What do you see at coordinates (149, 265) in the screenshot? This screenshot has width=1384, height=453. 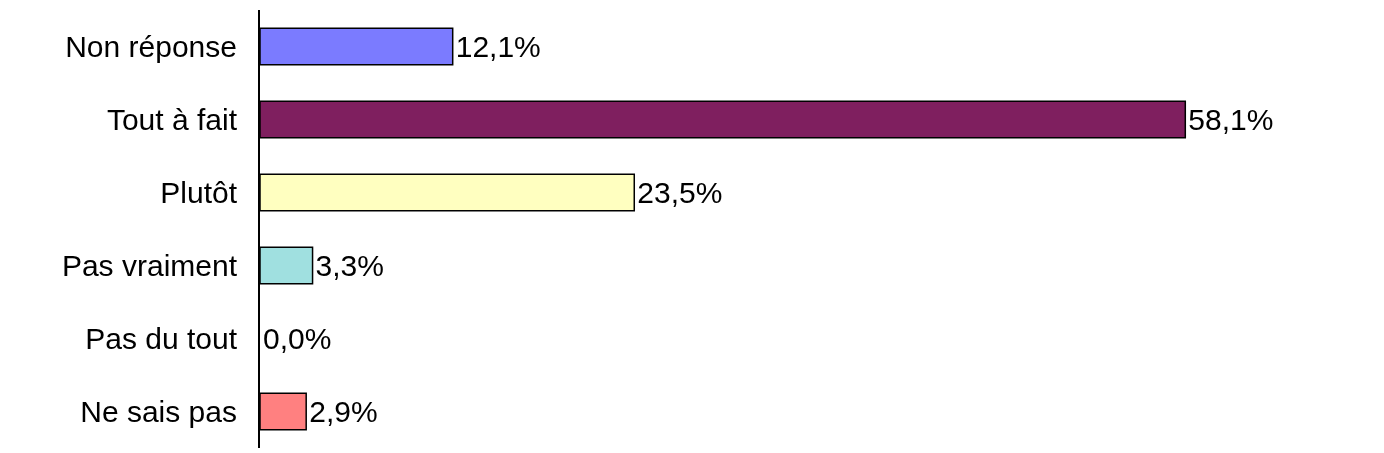 I see `y-tick-label: Pas vraiment` at bounding box center [149, 265].